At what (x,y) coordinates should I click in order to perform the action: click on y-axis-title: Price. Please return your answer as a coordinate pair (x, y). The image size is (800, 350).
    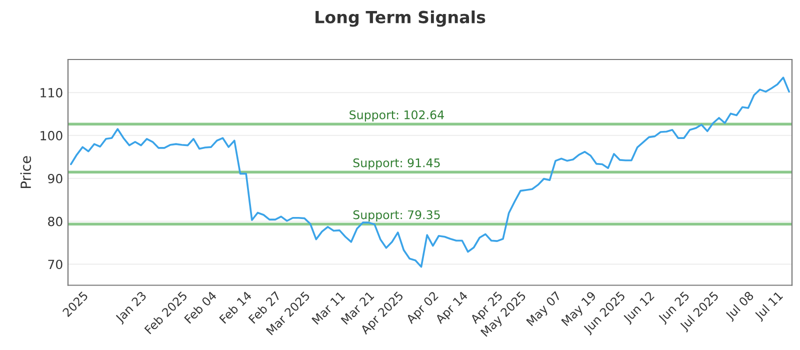
    Looking at the image, I should click on (26, 172).